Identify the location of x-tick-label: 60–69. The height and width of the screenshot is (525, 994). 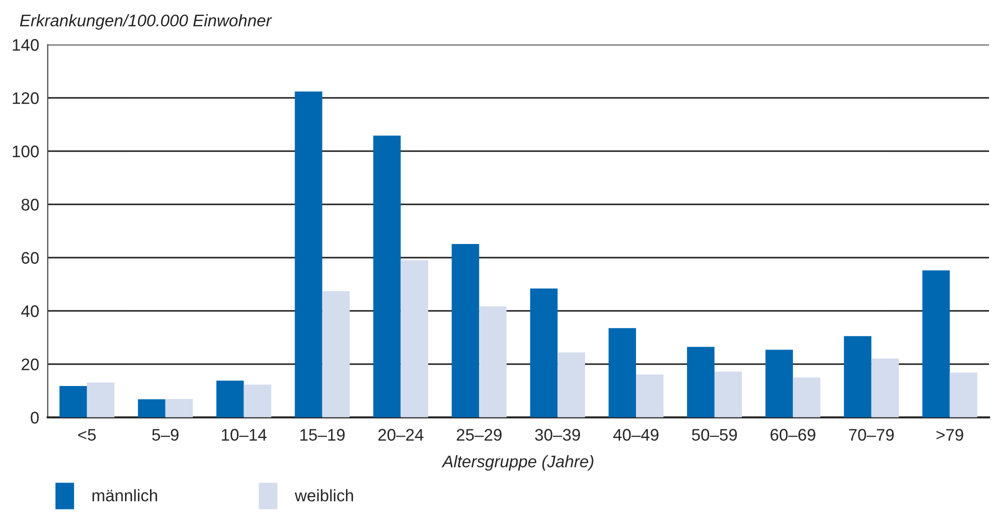
(793, 434).